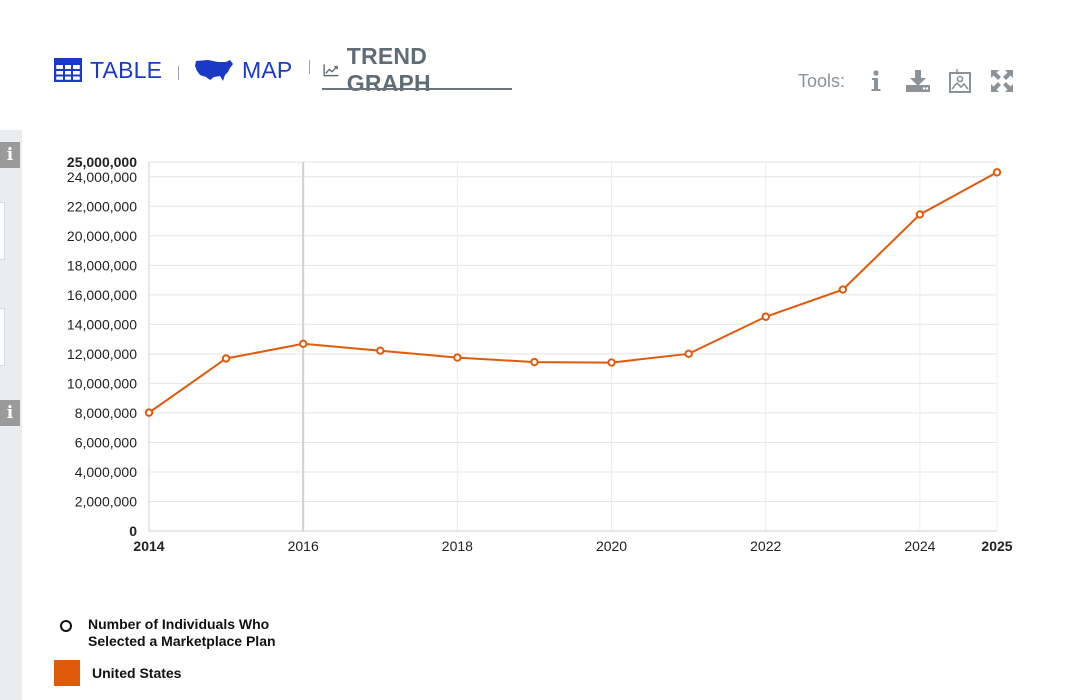 The height and width of the screenshot is (700, 1091). What do you see at coordinates (388, 69) in the screenshot?
I see `tab-trend-graph-label: TREND GRAPH` at bounding box center [388, 69].